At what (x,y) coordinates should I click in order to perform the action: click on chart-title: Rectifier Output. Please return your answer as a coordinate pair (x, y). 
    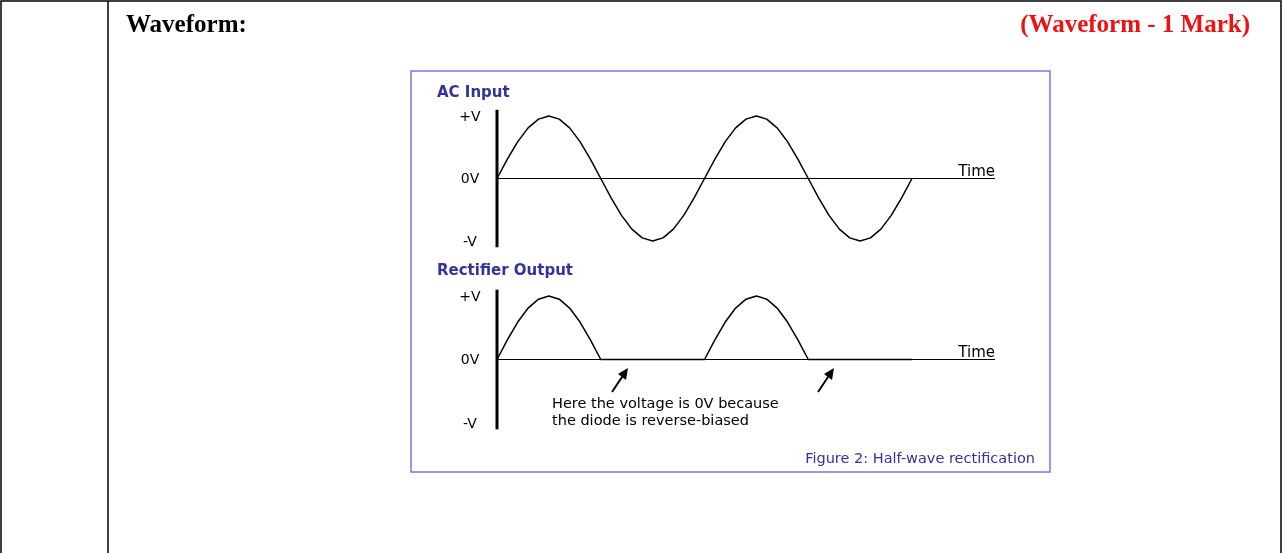
    Looking at the image, I should click on (505, 270).